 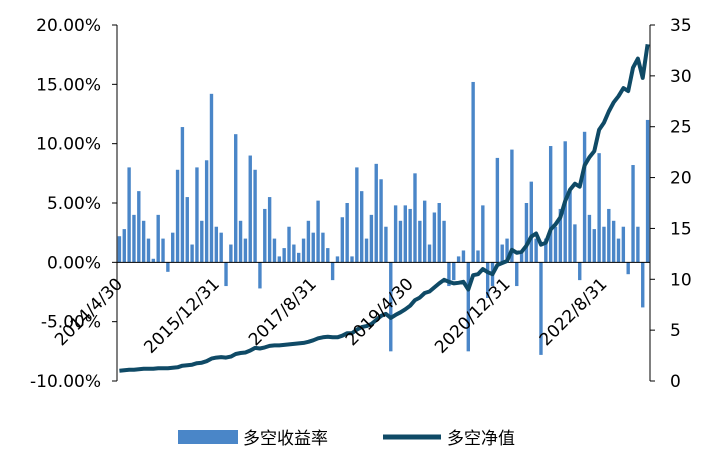 I want to click on y-tick-label: 10.00%, so click(x=68, y=145).